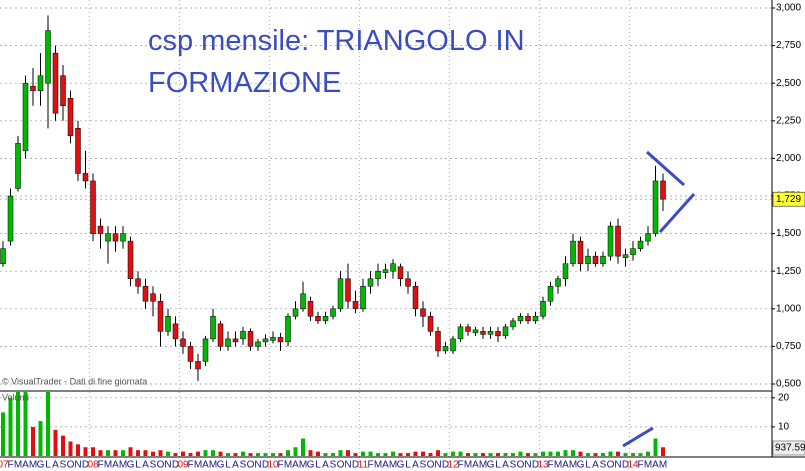 This screenshot has height=471, width=805. I want to click on x-tick-label: O, so click(251, 465).